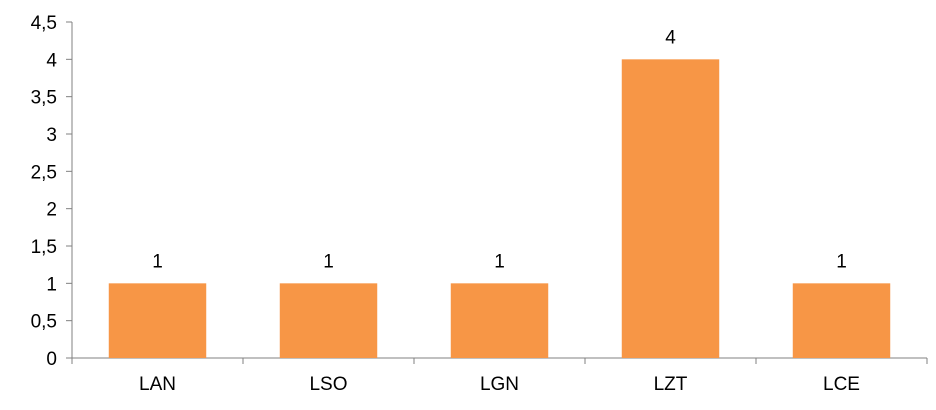 This screenshot has width=936, height=410. I want to click on bar-lce, so click(841, 320).